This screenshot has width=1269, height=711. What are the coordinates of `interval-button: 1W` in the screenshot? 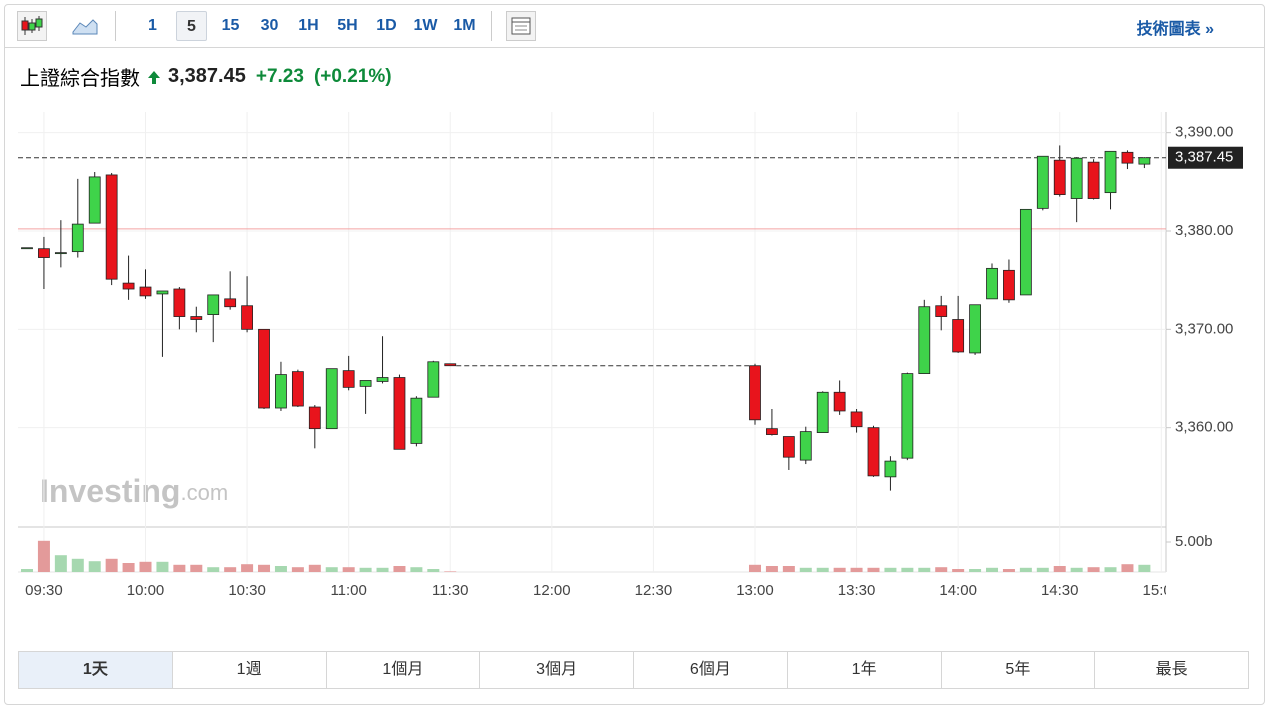 It's located at (425, 25).